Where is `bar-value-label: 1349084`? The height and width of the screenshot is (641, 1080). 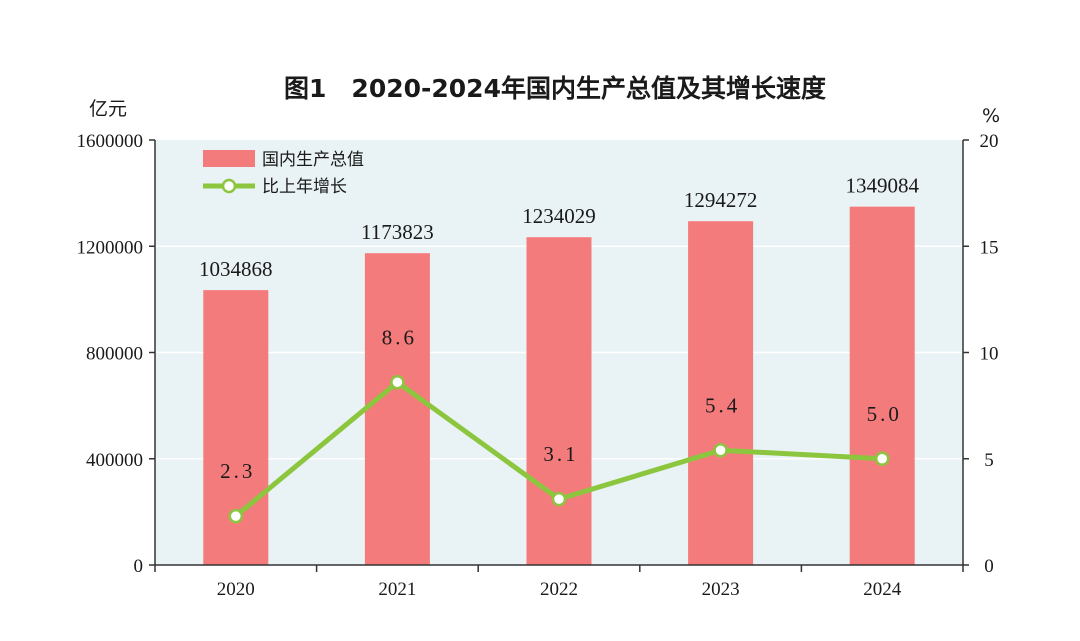 bar-value-label: 1349084 is located at coordinates (882, 186).